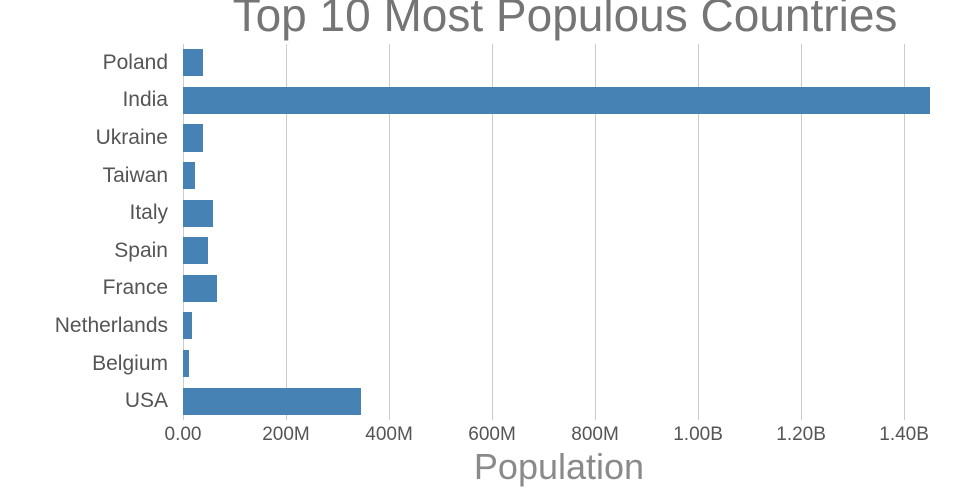 The height and width of the screenshot is (500, 960). What do you see at coordinates (146, 401) in the screenshot?
I see `category-label: USA` at bounding box center [146, 401].